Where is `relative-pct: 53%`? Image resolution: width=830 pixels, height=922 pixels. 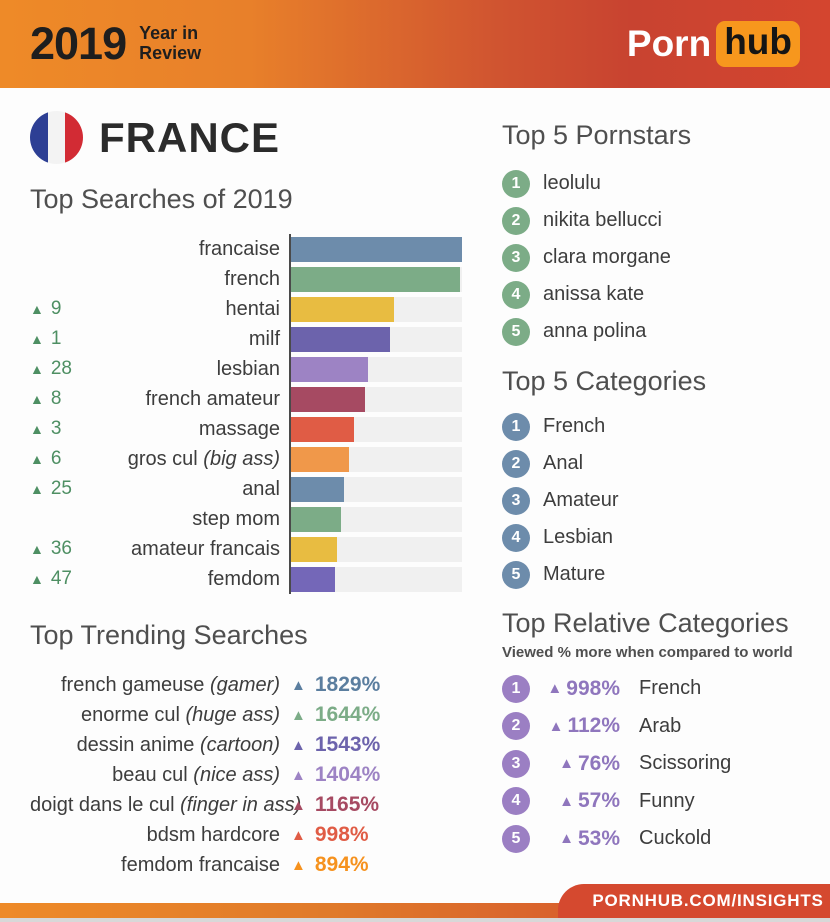
relative-pct: 53% is located at coordinates (598, 838).